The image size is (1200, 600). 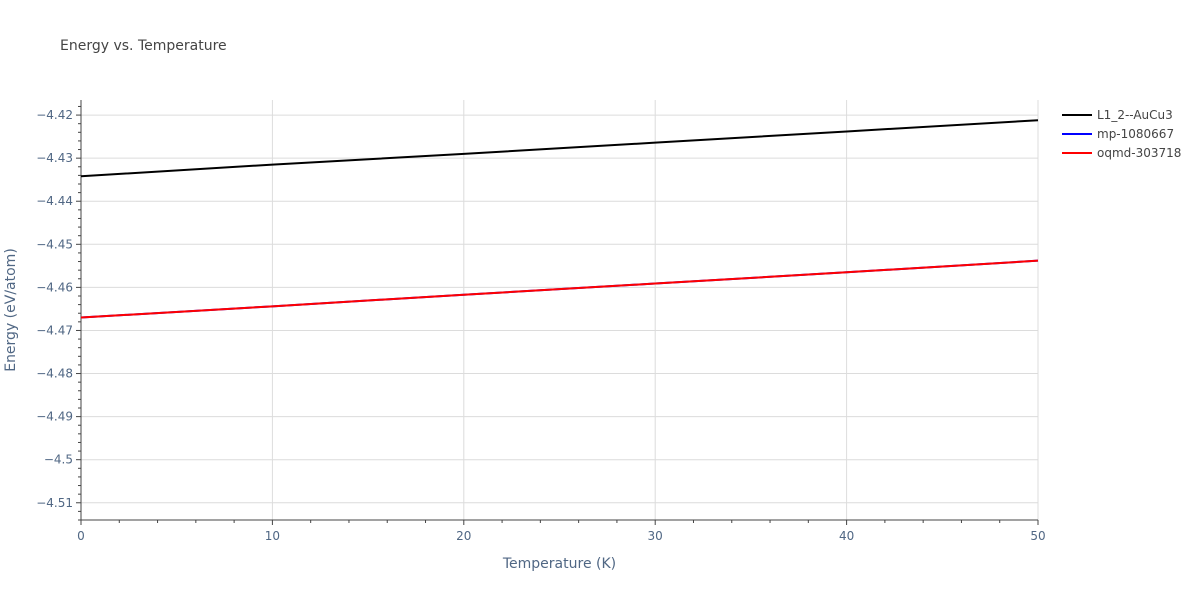 I want to click on y-tick-label: −4.46, so click(x=54, y=287).